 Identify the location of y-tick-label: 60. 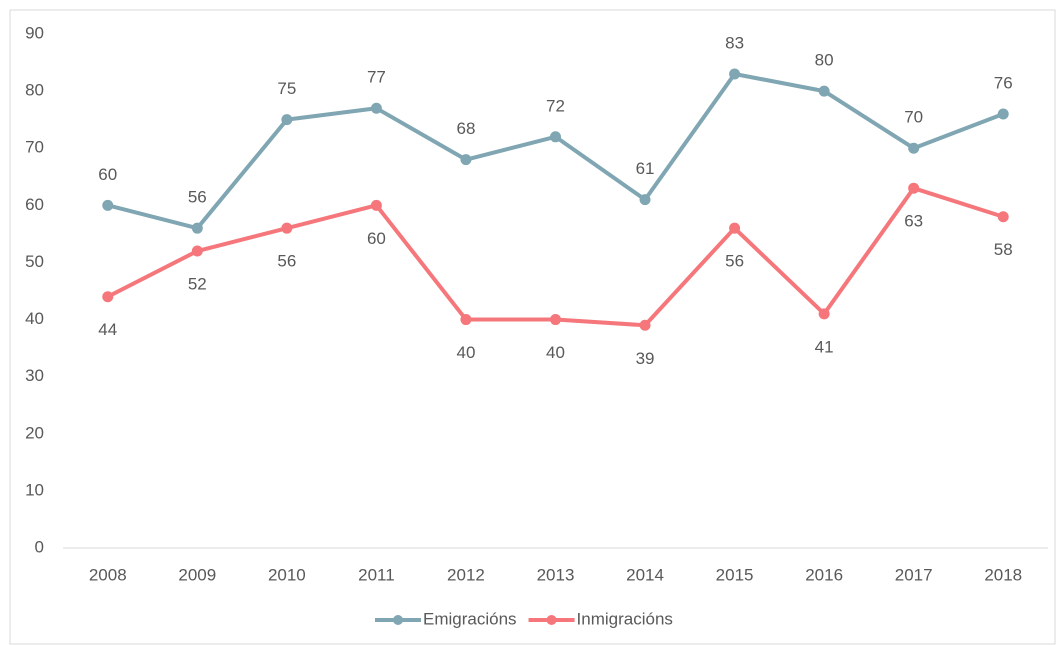
(34, 204).